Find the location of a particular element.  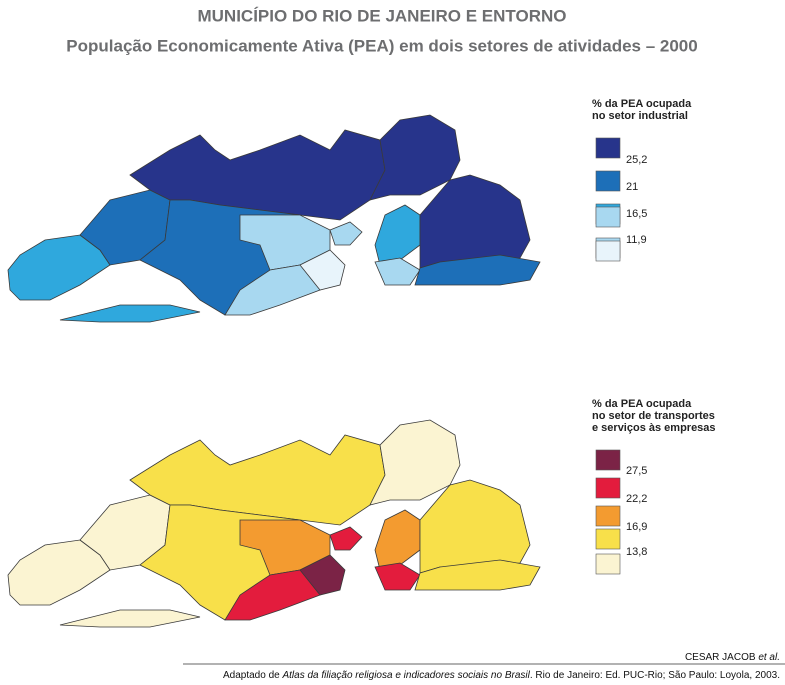

credit-author: CESAR JACOB is located at coordinates (721, 657).